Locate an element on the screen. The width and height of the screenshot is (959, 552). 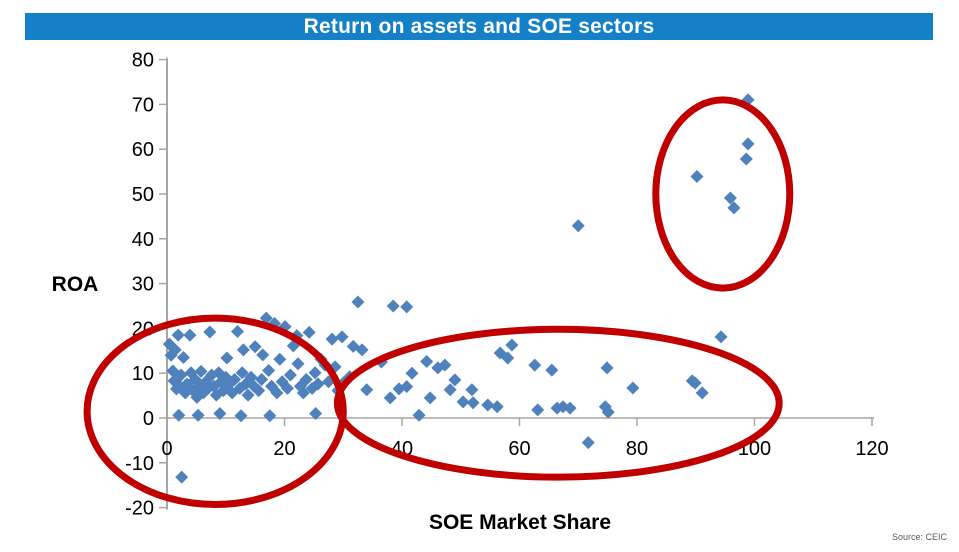
y-tick-label: -10 is located at coordinates (139, 464).